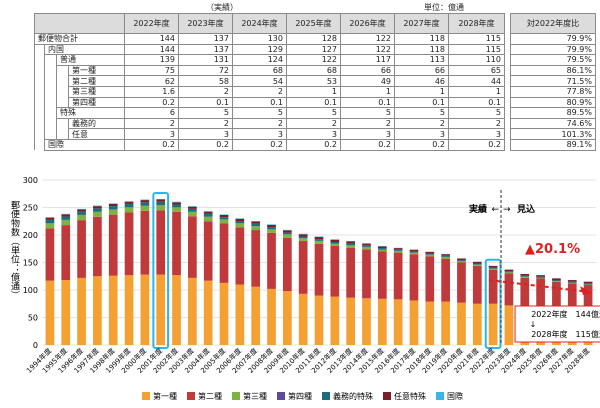 Image resolution: width=600 pixels, height=408 pixels. Describe the element at coordinates (421, 60) in the screenshot. I see `value-cell: 113` at that location.